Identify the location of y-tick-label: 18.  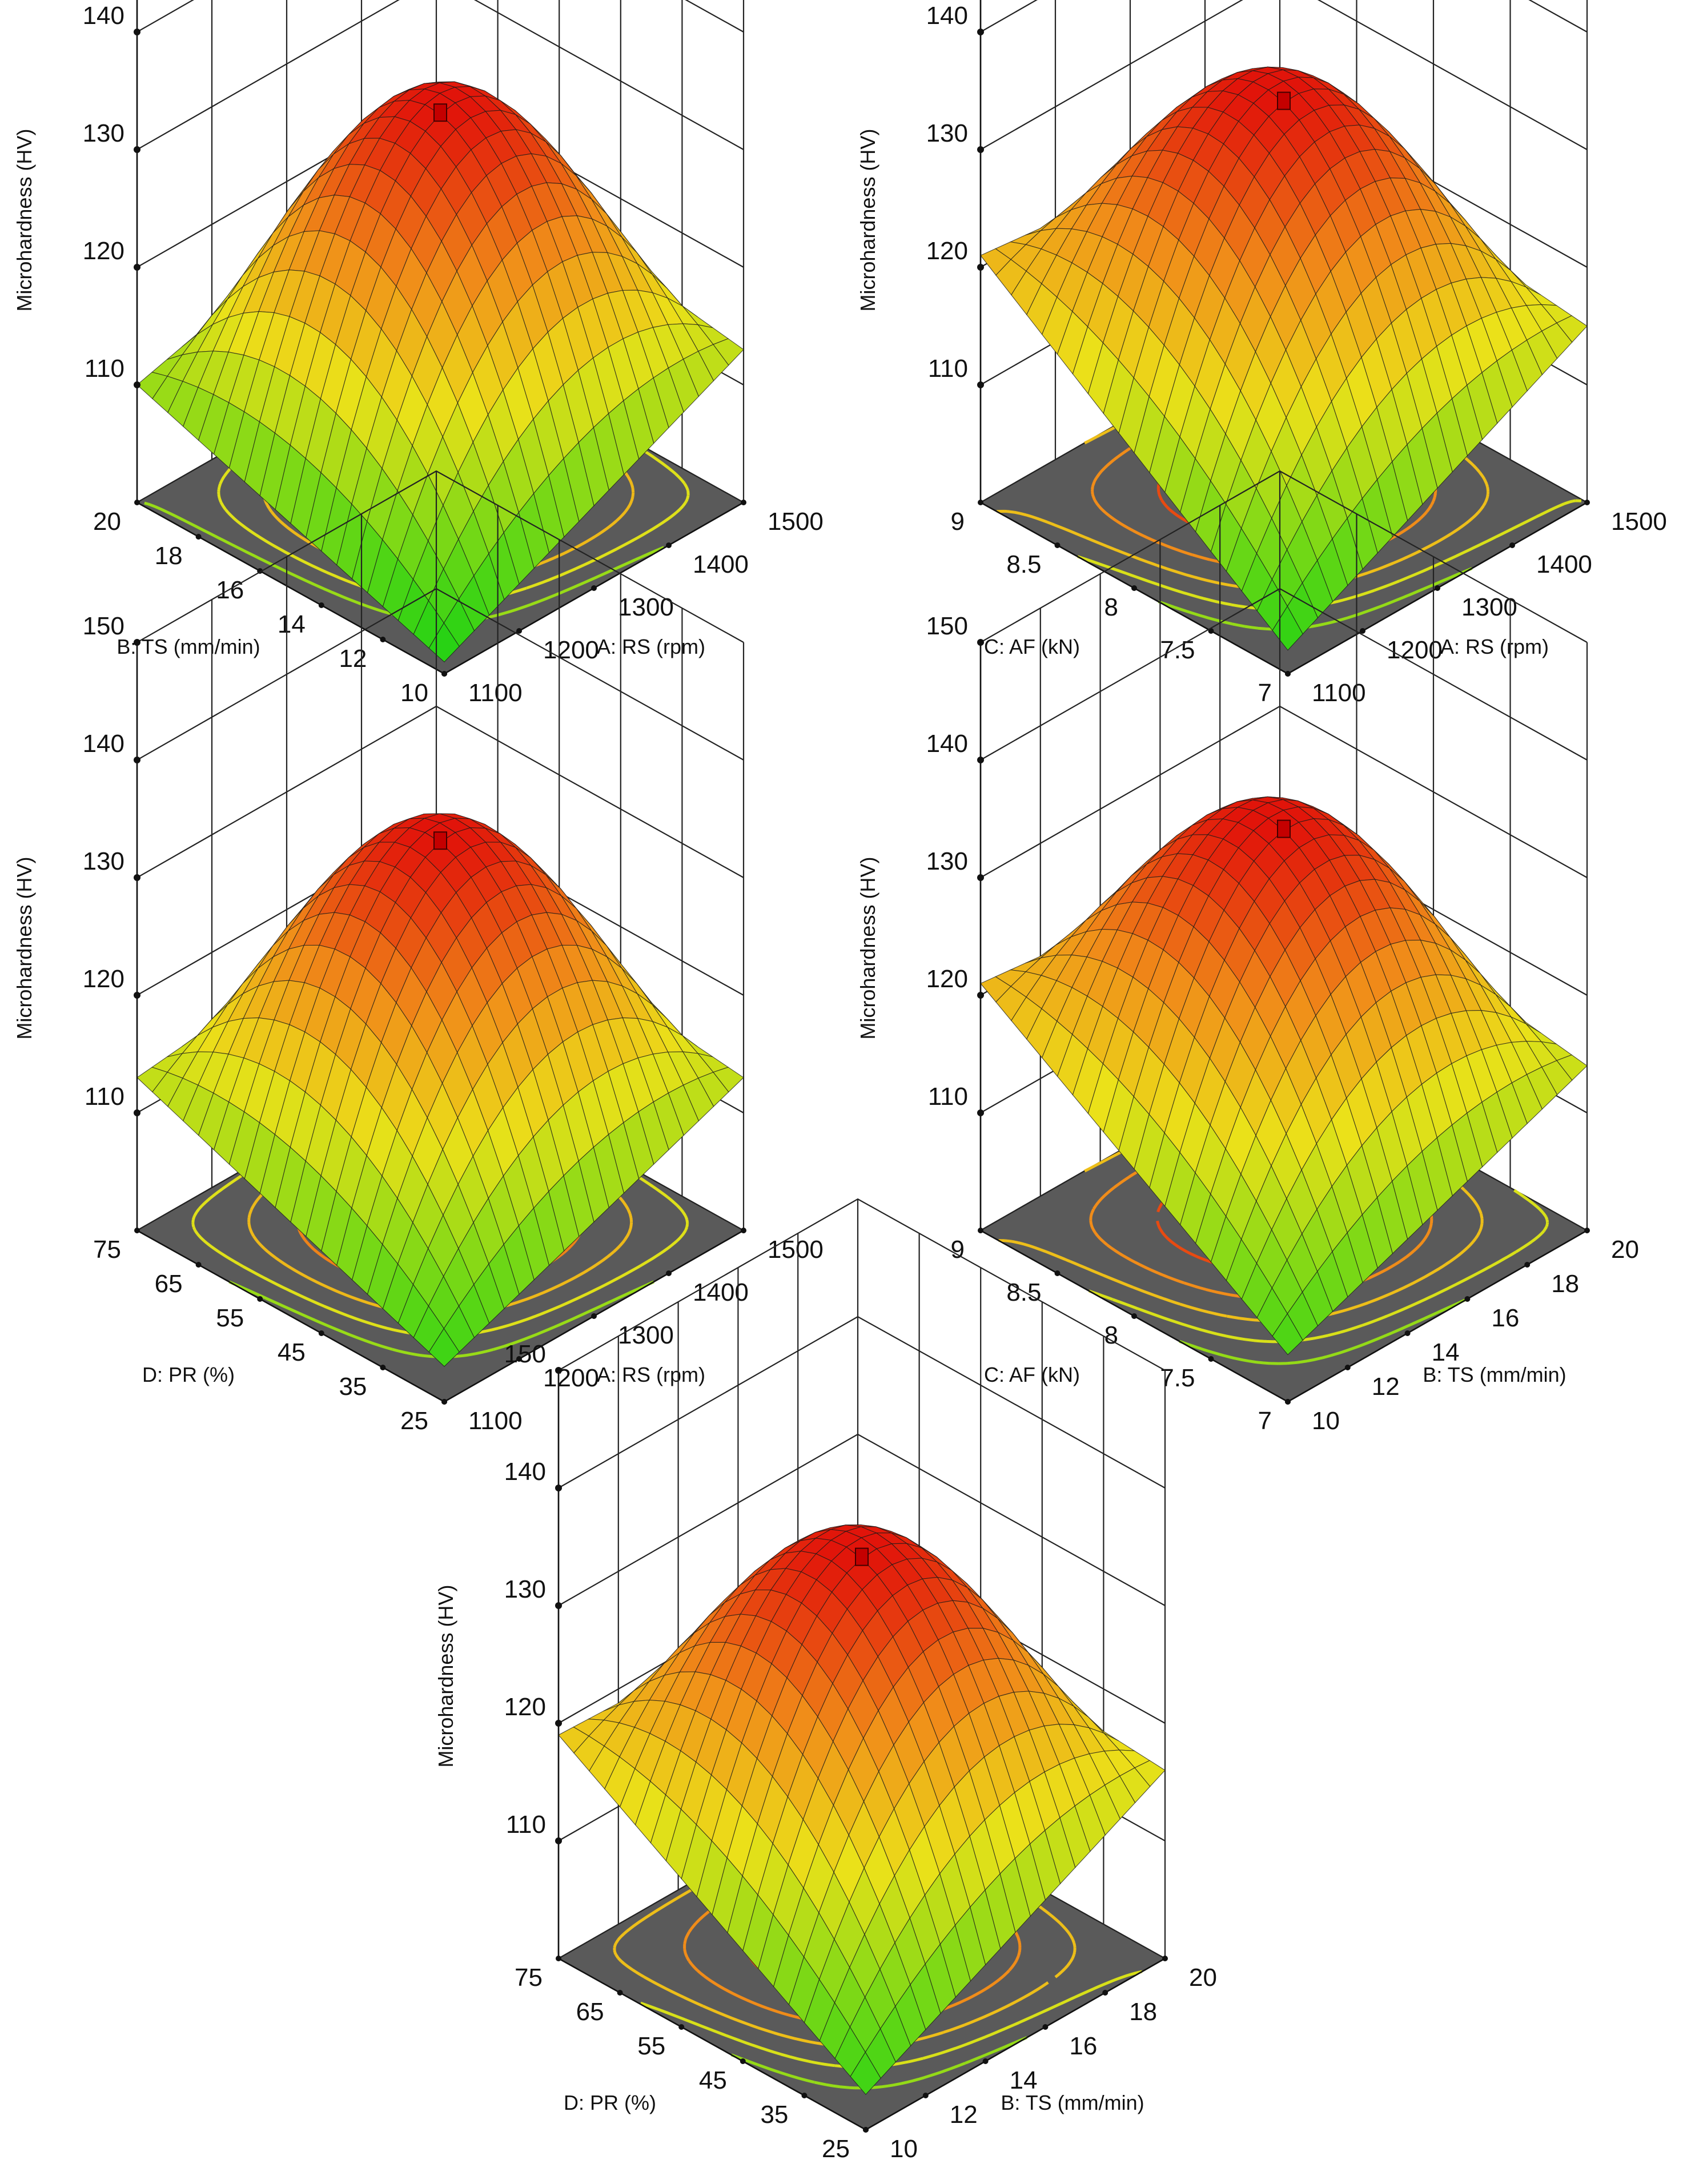
(169, 556).